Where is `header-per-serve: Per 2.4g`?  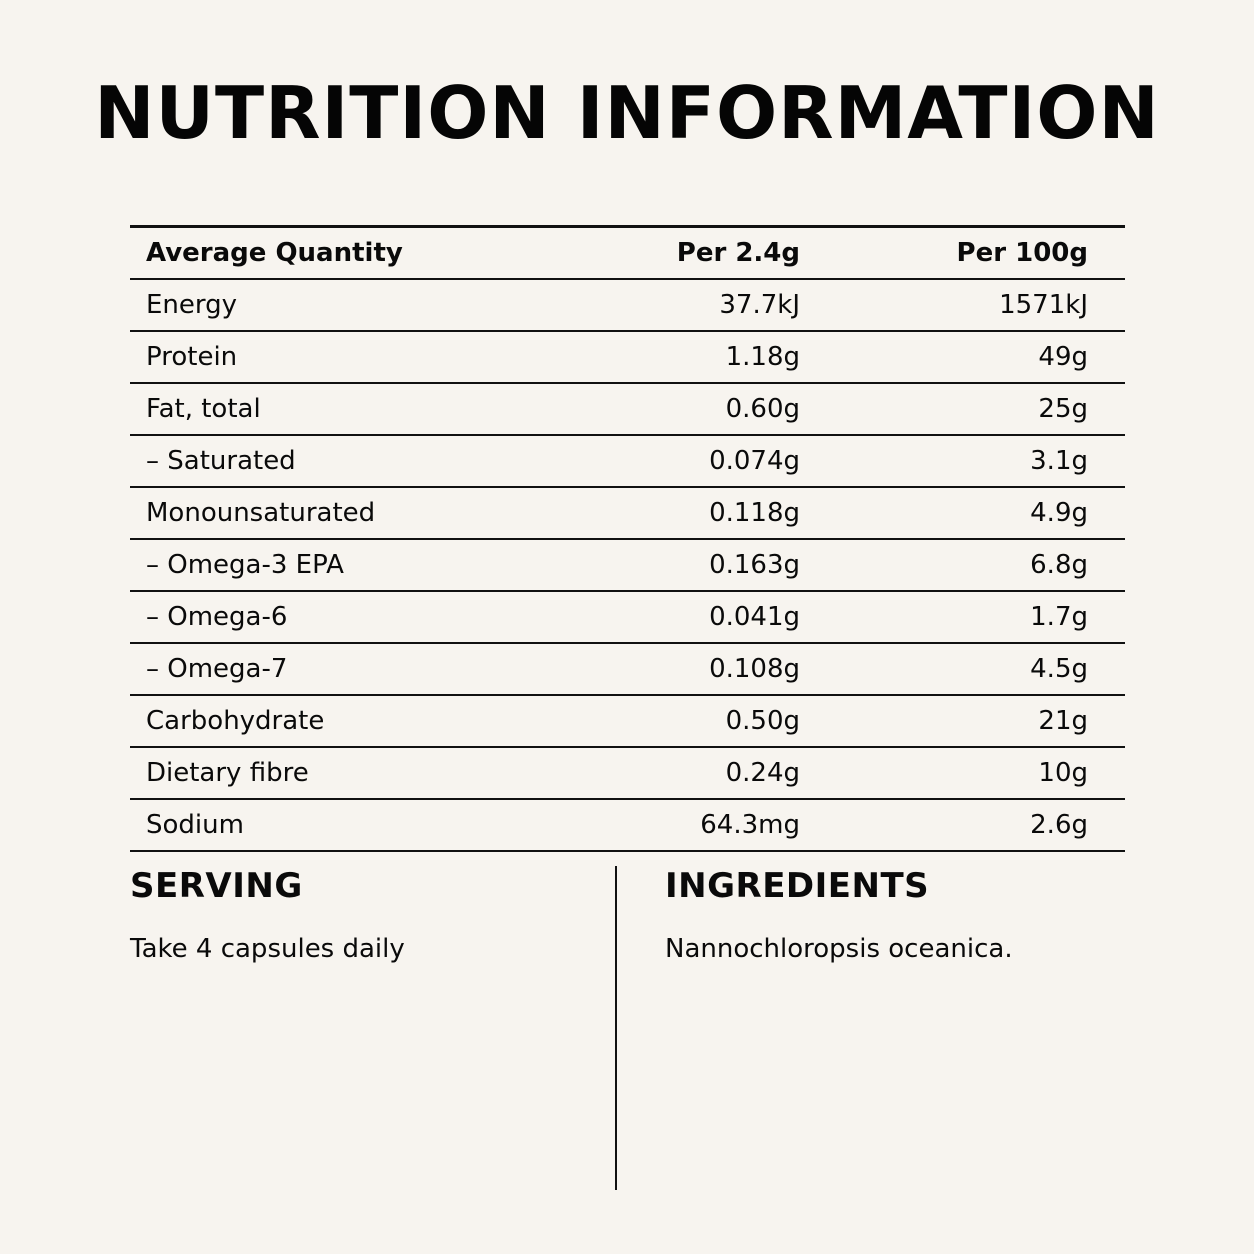 header-per-serve: Per 2.4g is located at coordinates (738, 253).